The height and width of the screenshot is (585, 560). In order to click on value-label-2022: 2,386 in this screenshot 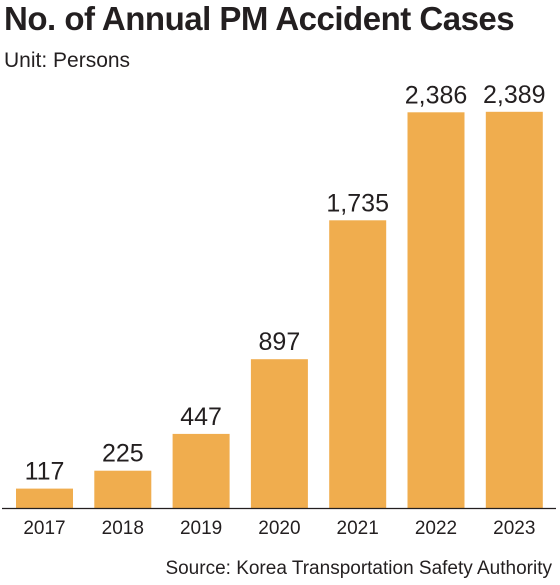, I will do `click(436, 95)`.